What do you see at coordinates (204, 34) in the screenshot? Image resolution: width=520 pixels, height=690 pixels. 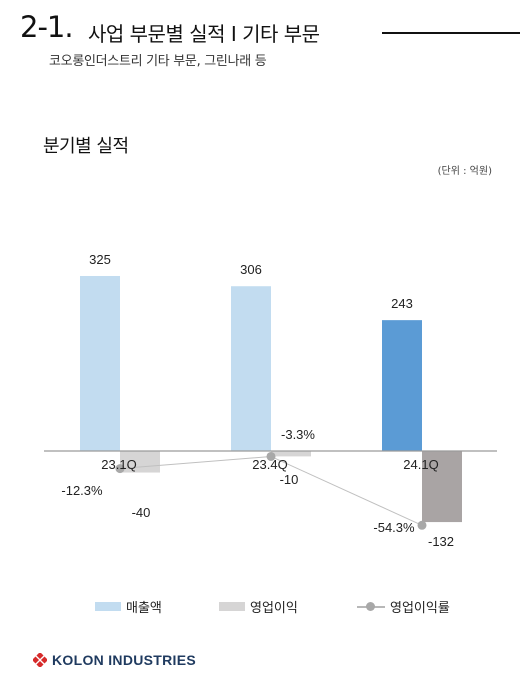 I see `section-title: 사업 부문별 실적 I 기타 부문` at bounding box center [204, 34].